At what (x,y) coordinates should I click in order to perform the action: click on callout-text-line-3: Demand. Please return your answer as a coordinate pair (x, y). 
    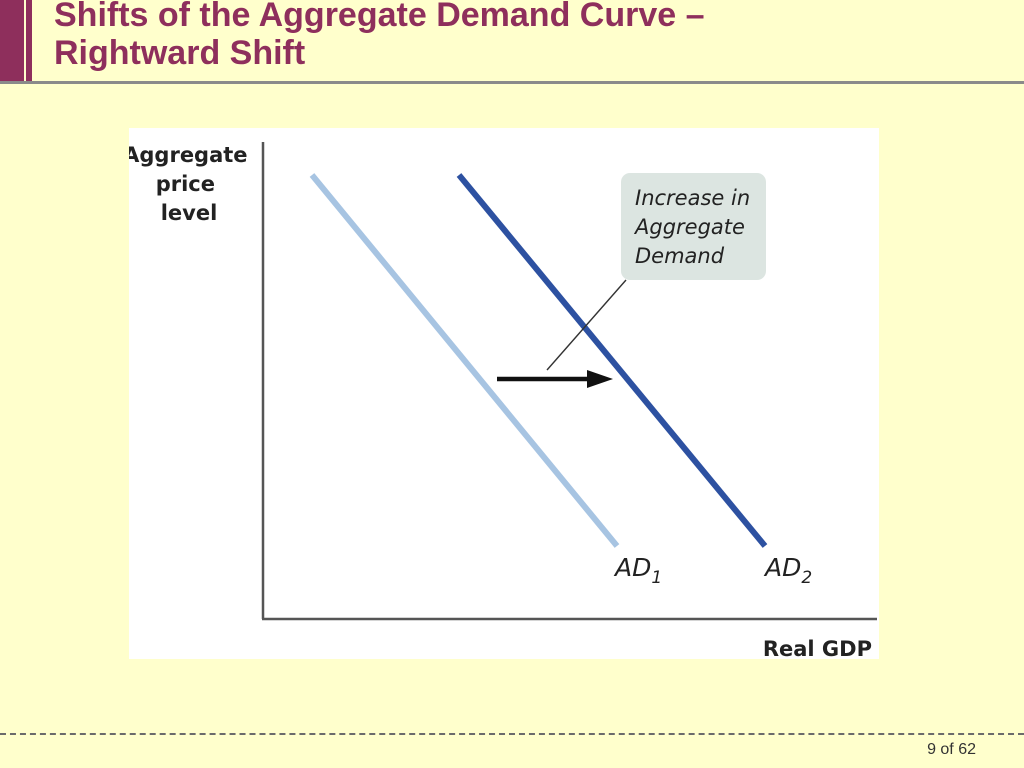
    Looking at the image, I should click on (680, 256).